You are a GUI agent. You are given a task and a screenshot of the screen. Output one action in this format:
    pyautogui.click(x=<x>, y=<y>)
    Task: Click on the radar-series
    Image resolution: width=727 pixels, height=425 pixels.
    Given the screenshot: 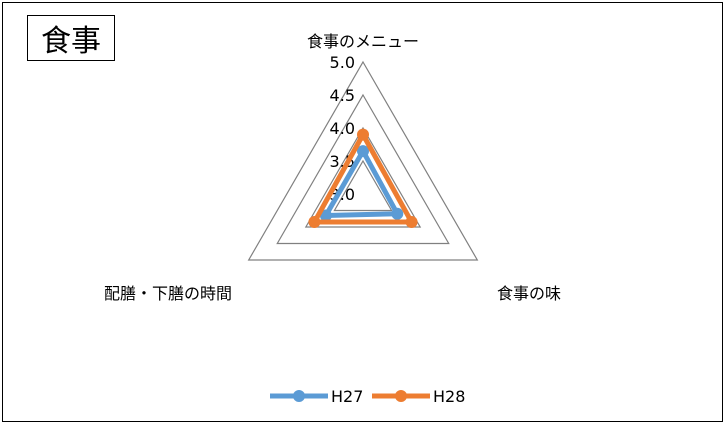 What is the action you would take?
    pyautogui.click(x=363, y=178)
    